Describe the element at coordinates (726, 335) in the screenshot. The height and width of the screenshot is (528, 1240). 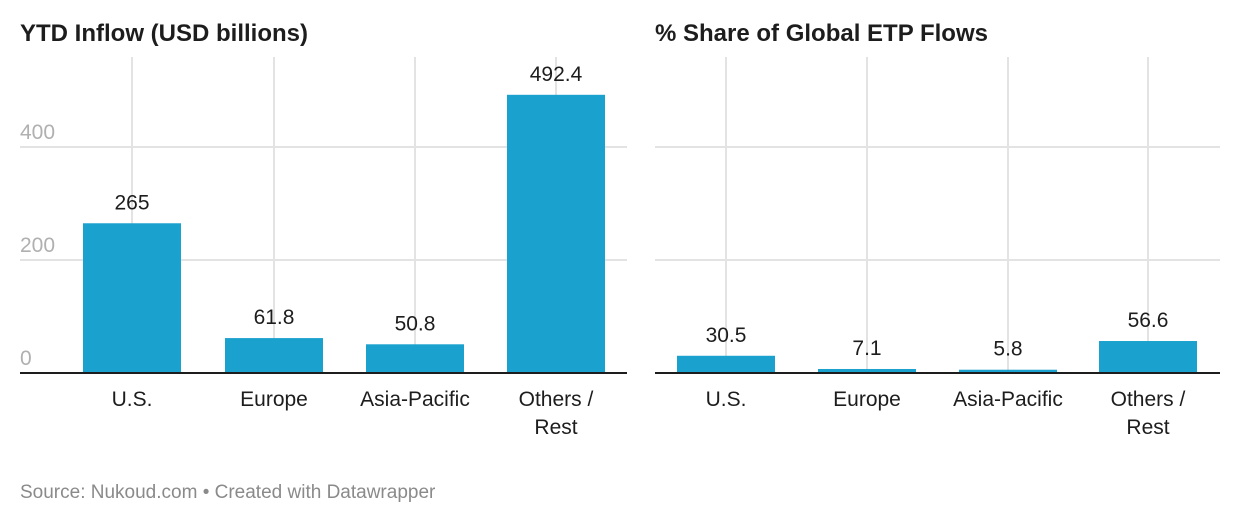
I see `data-label: 30.5` at that location.